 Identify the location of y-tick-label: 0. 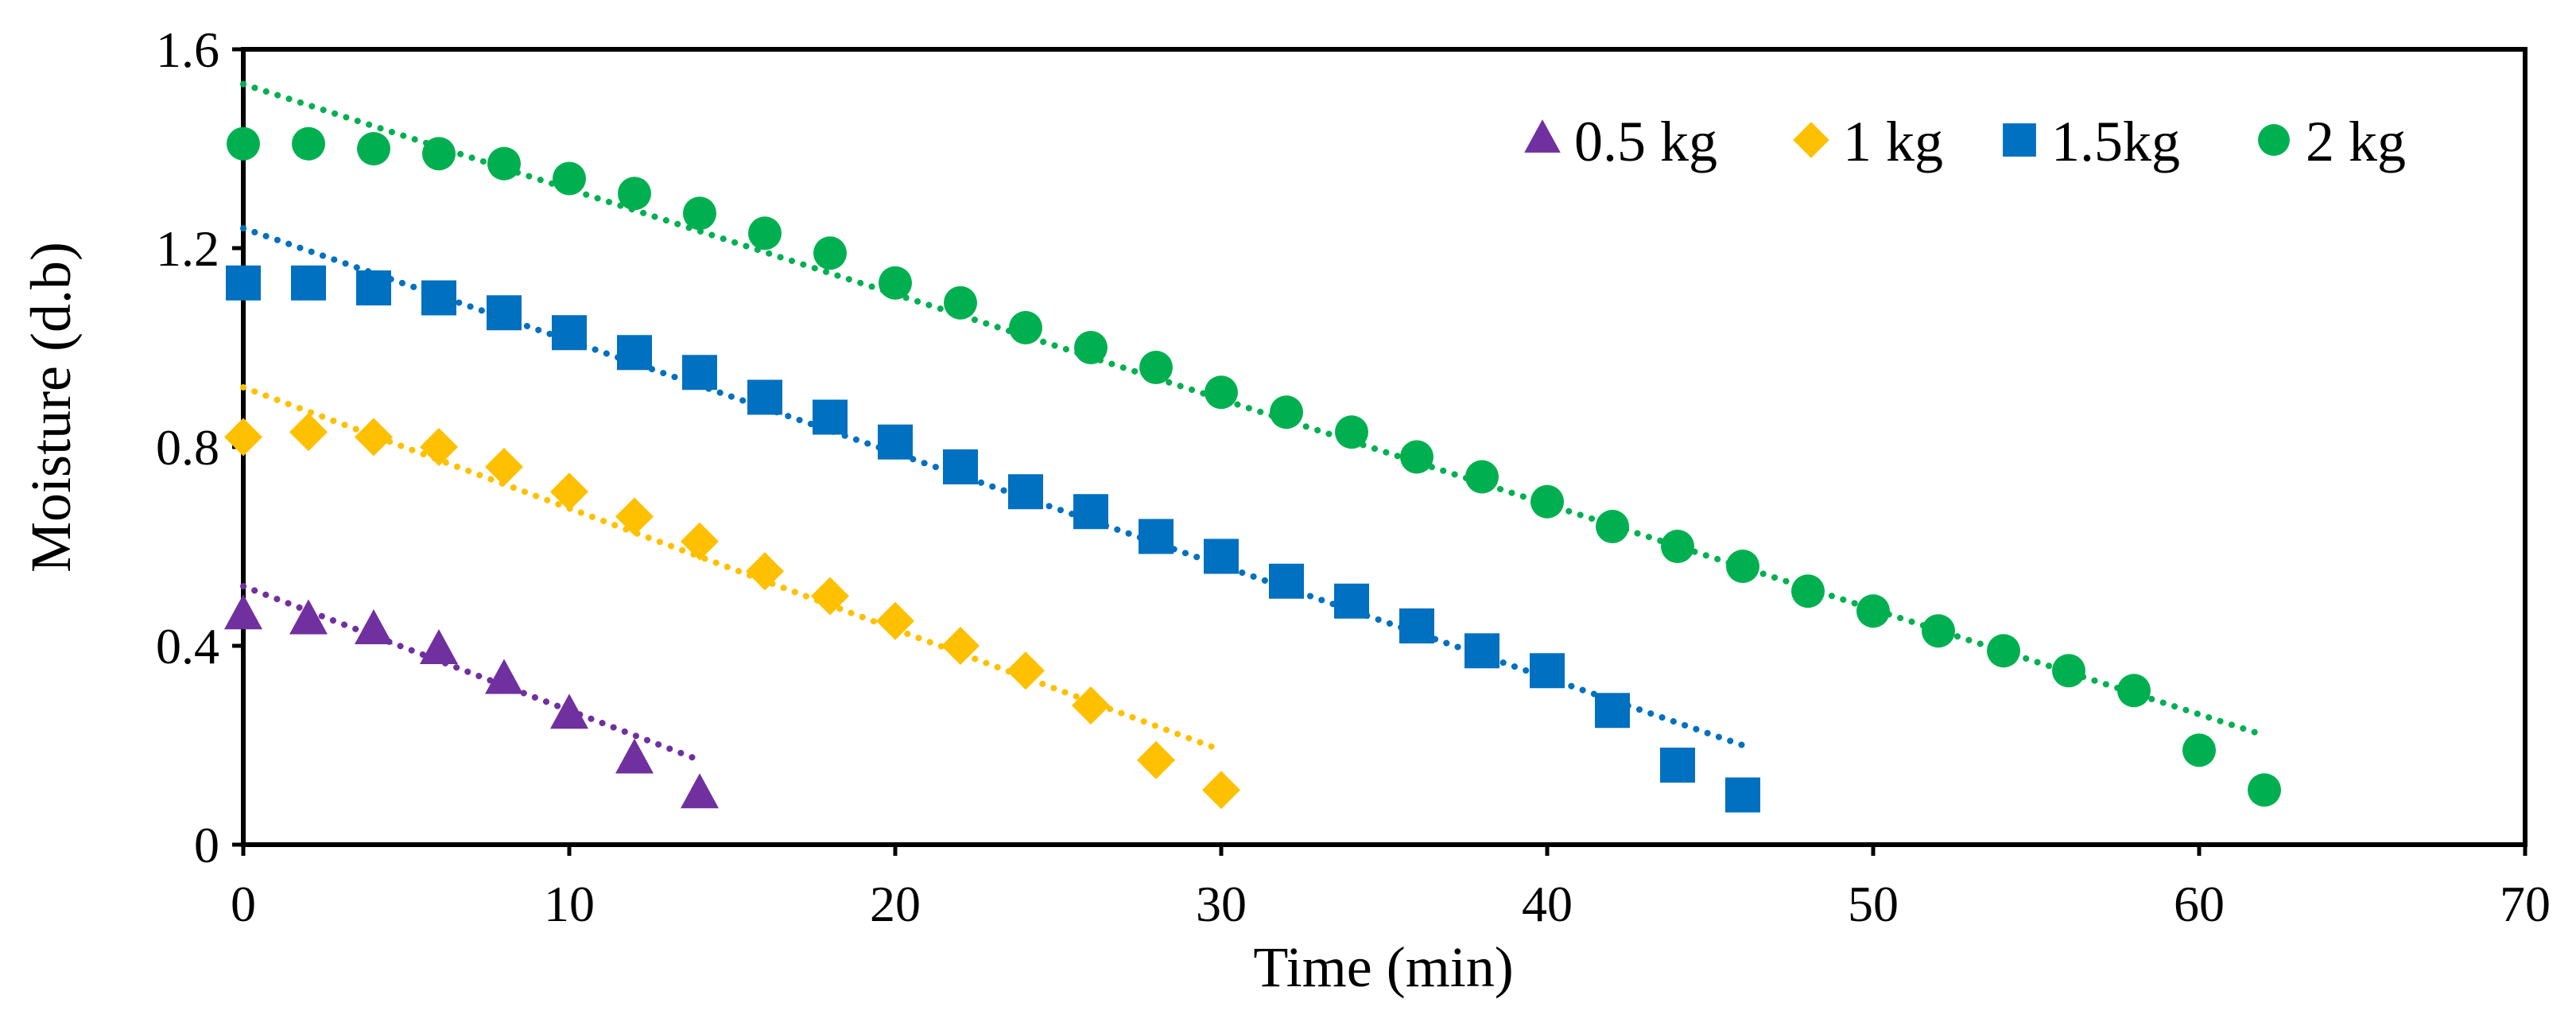
(207, 845).